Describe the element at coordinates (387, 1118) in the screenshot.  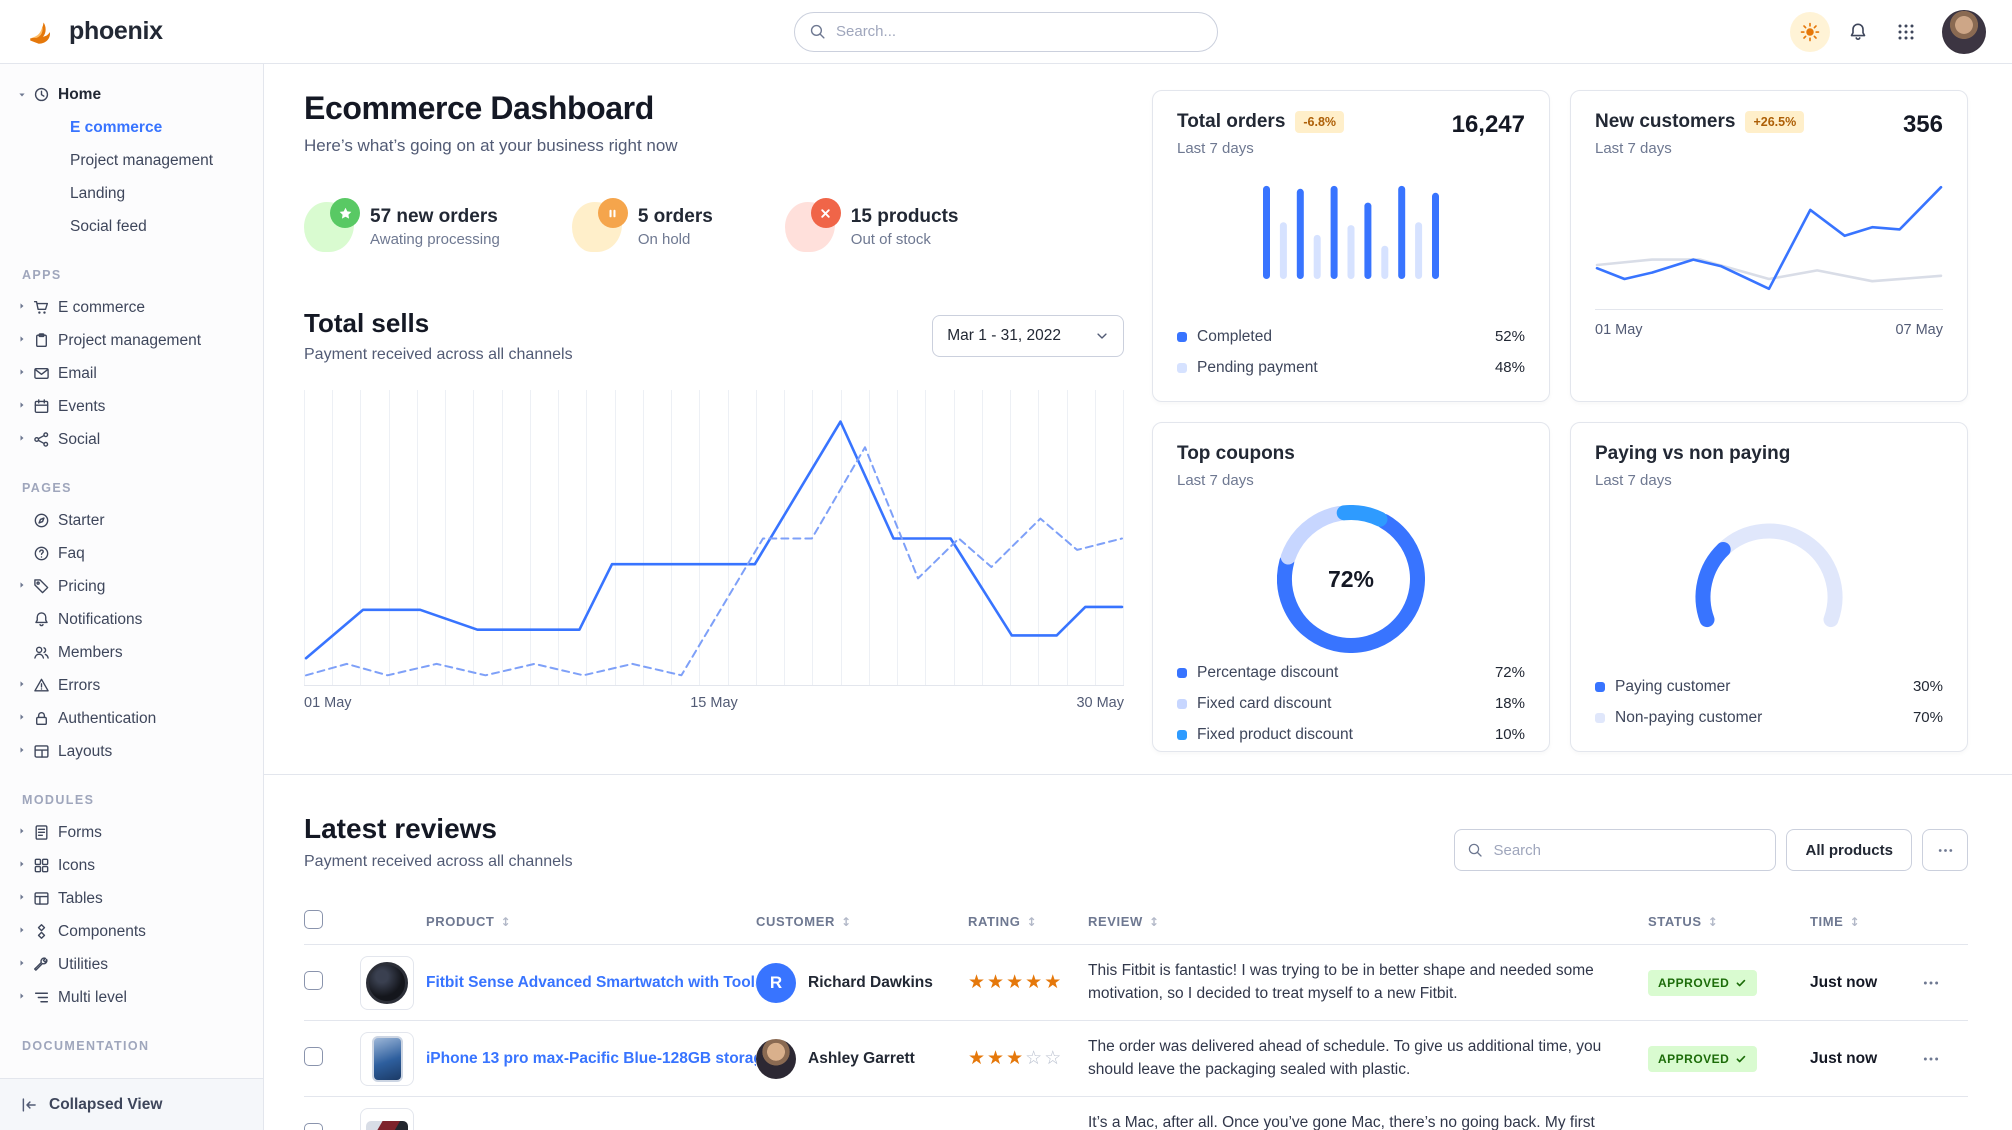
I see `product-image-macbook` at that location.